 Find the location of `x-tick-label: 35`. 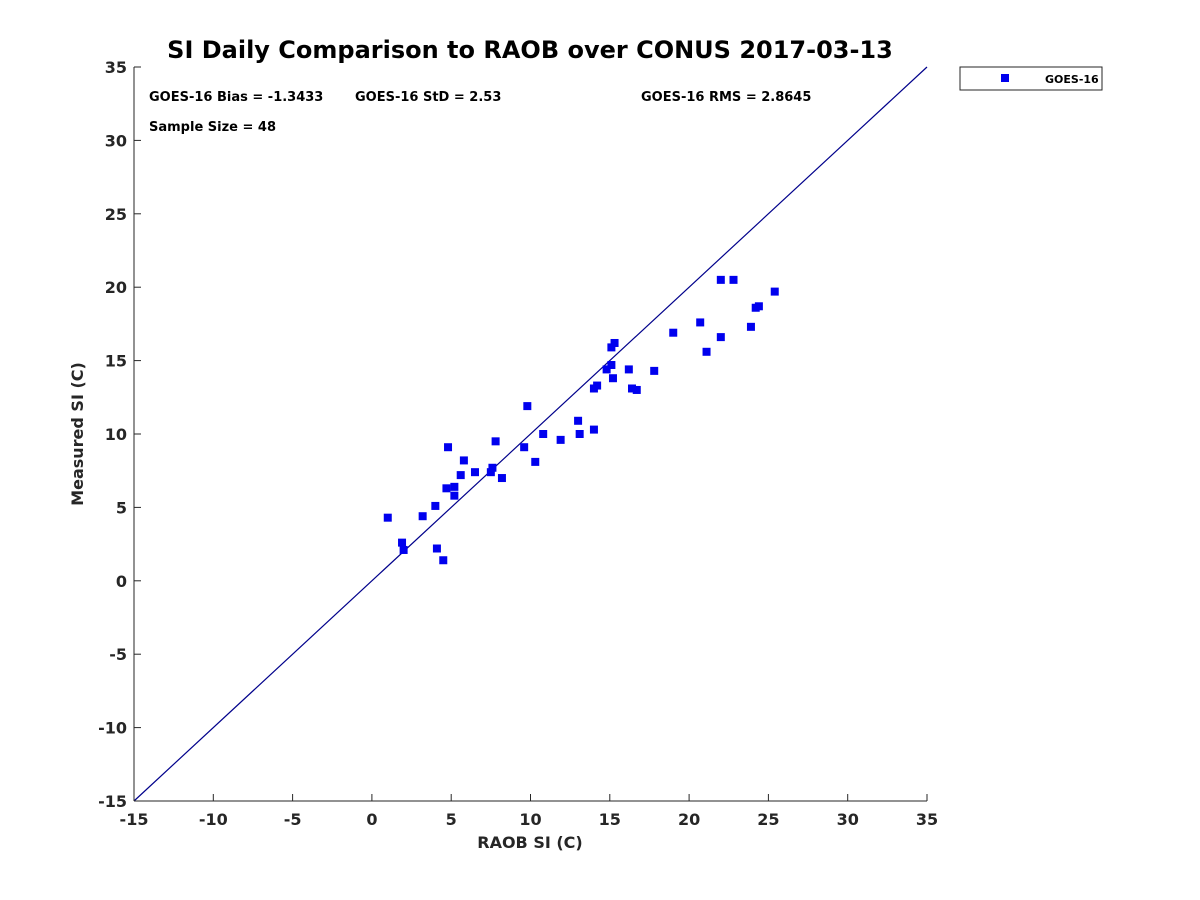

x-tick-label: 35 is located at coordinates (927, 819).